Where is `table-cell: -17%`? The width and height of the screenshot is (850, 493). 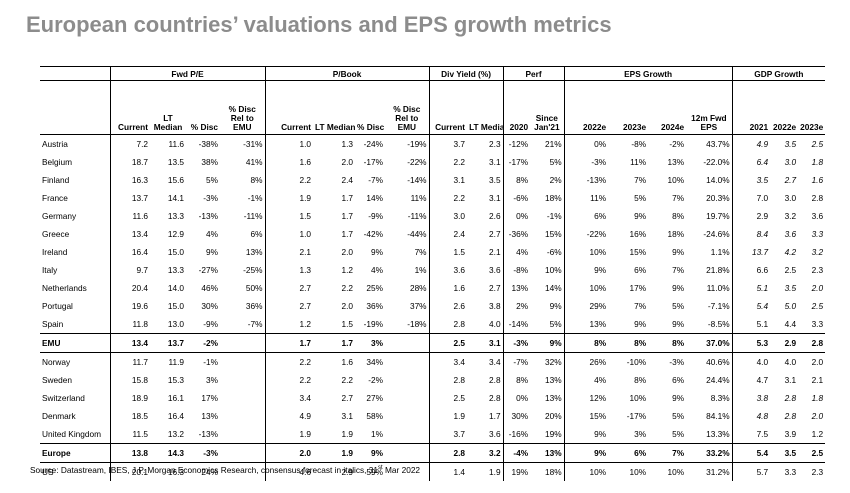 table-cell: -17% is located at coordinates (516, 162).